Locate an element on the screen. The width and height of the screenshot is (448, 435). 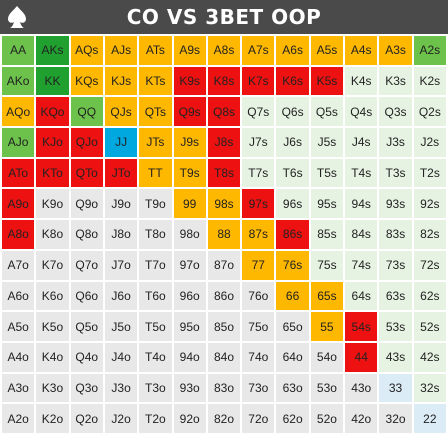
hand-cell: K3o is located at coordinates (52, 388).